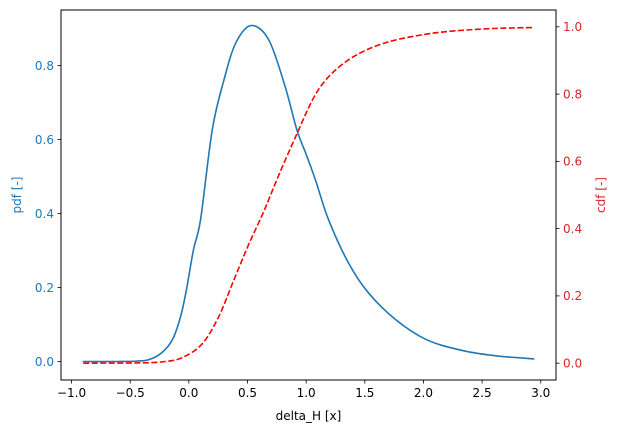  What do you see at coordinates (572, 94) in the screenshot?
I see `y-tick-label-right: 0.8` at bounding box center [572, 94].